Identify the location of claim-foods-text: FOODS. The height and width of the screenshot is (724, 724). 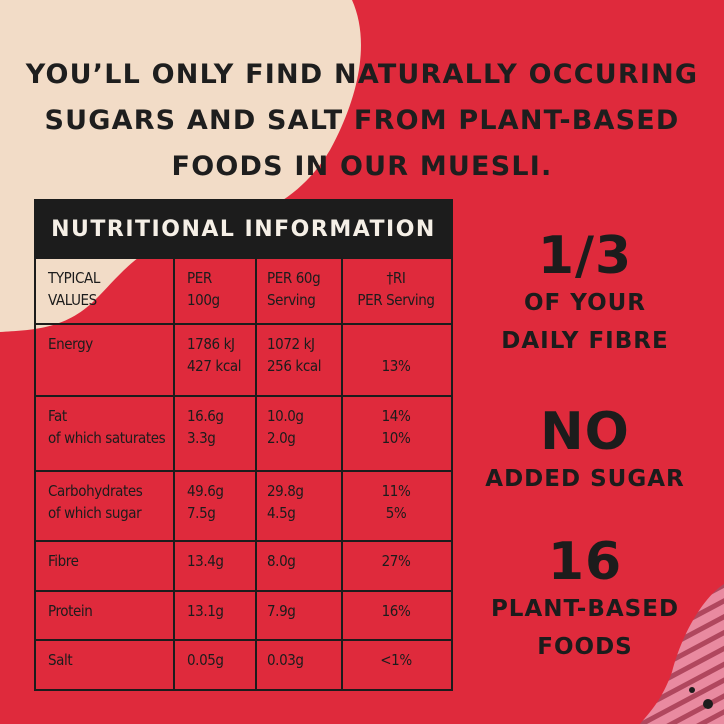
(585, 647).